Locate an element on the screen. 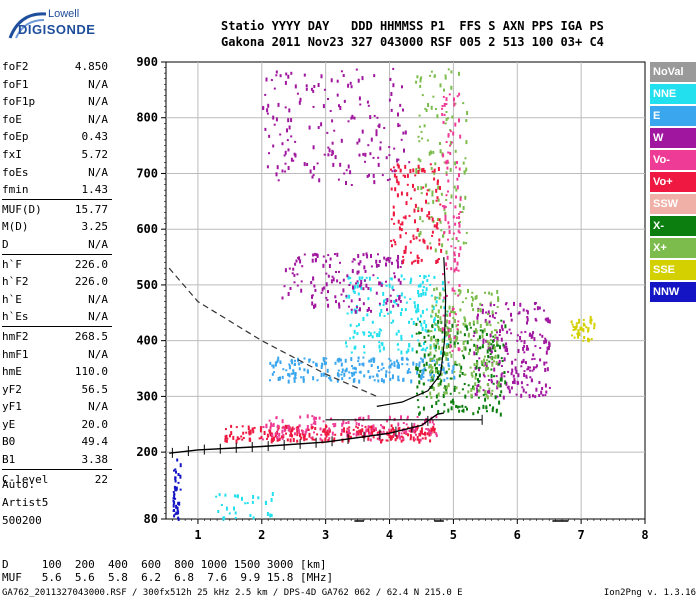  logo-digisonde: DIGISONDE is located at coordinates (57, 29).